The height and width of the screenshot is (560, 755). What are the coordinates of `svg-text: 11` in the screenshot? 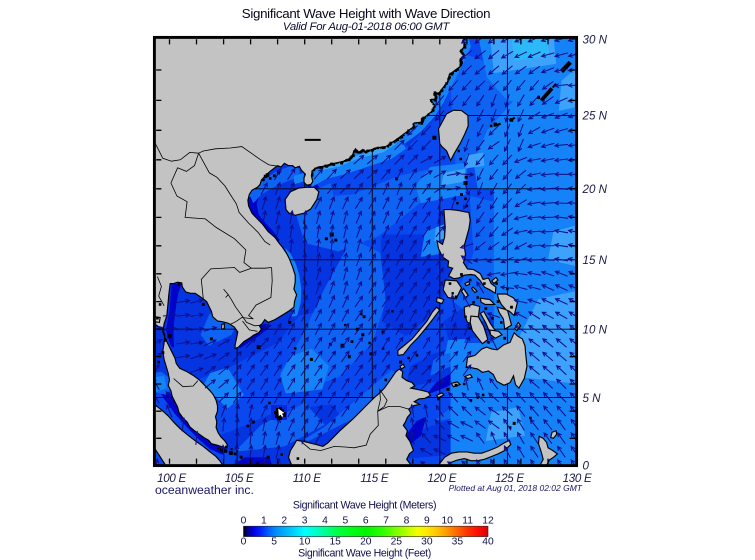 It's located at (467, 521).